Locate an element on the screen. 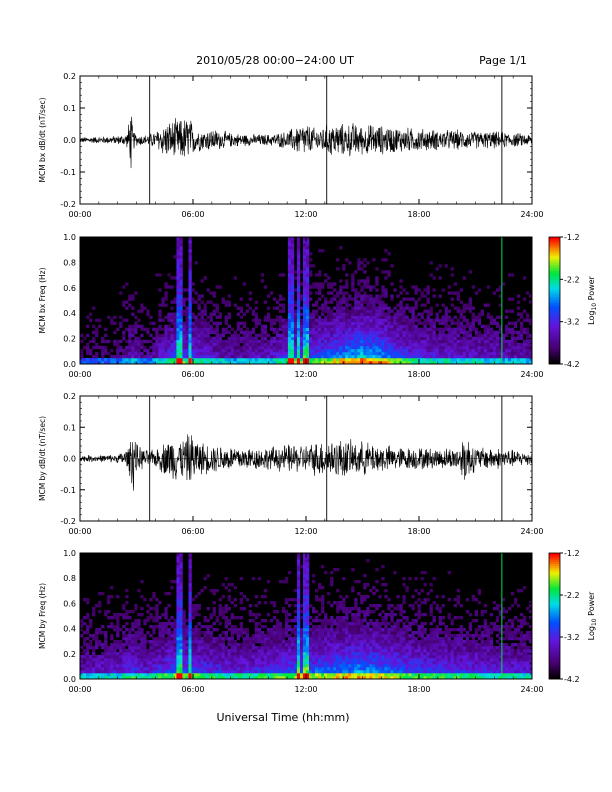 The height and width of the screenshot is (792, 612). x-tick-label: 00:00 is located at coordinates (79, 531).